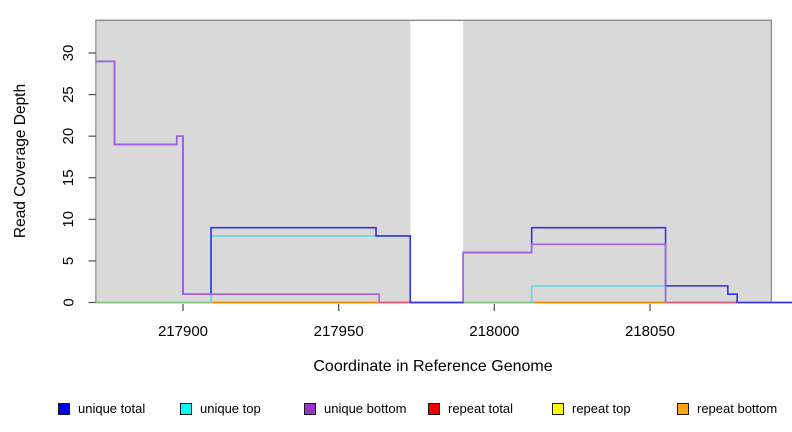  Describe the element at coordinates (68, 136) in the screenshot. I see `svg-text: 20` at that location.